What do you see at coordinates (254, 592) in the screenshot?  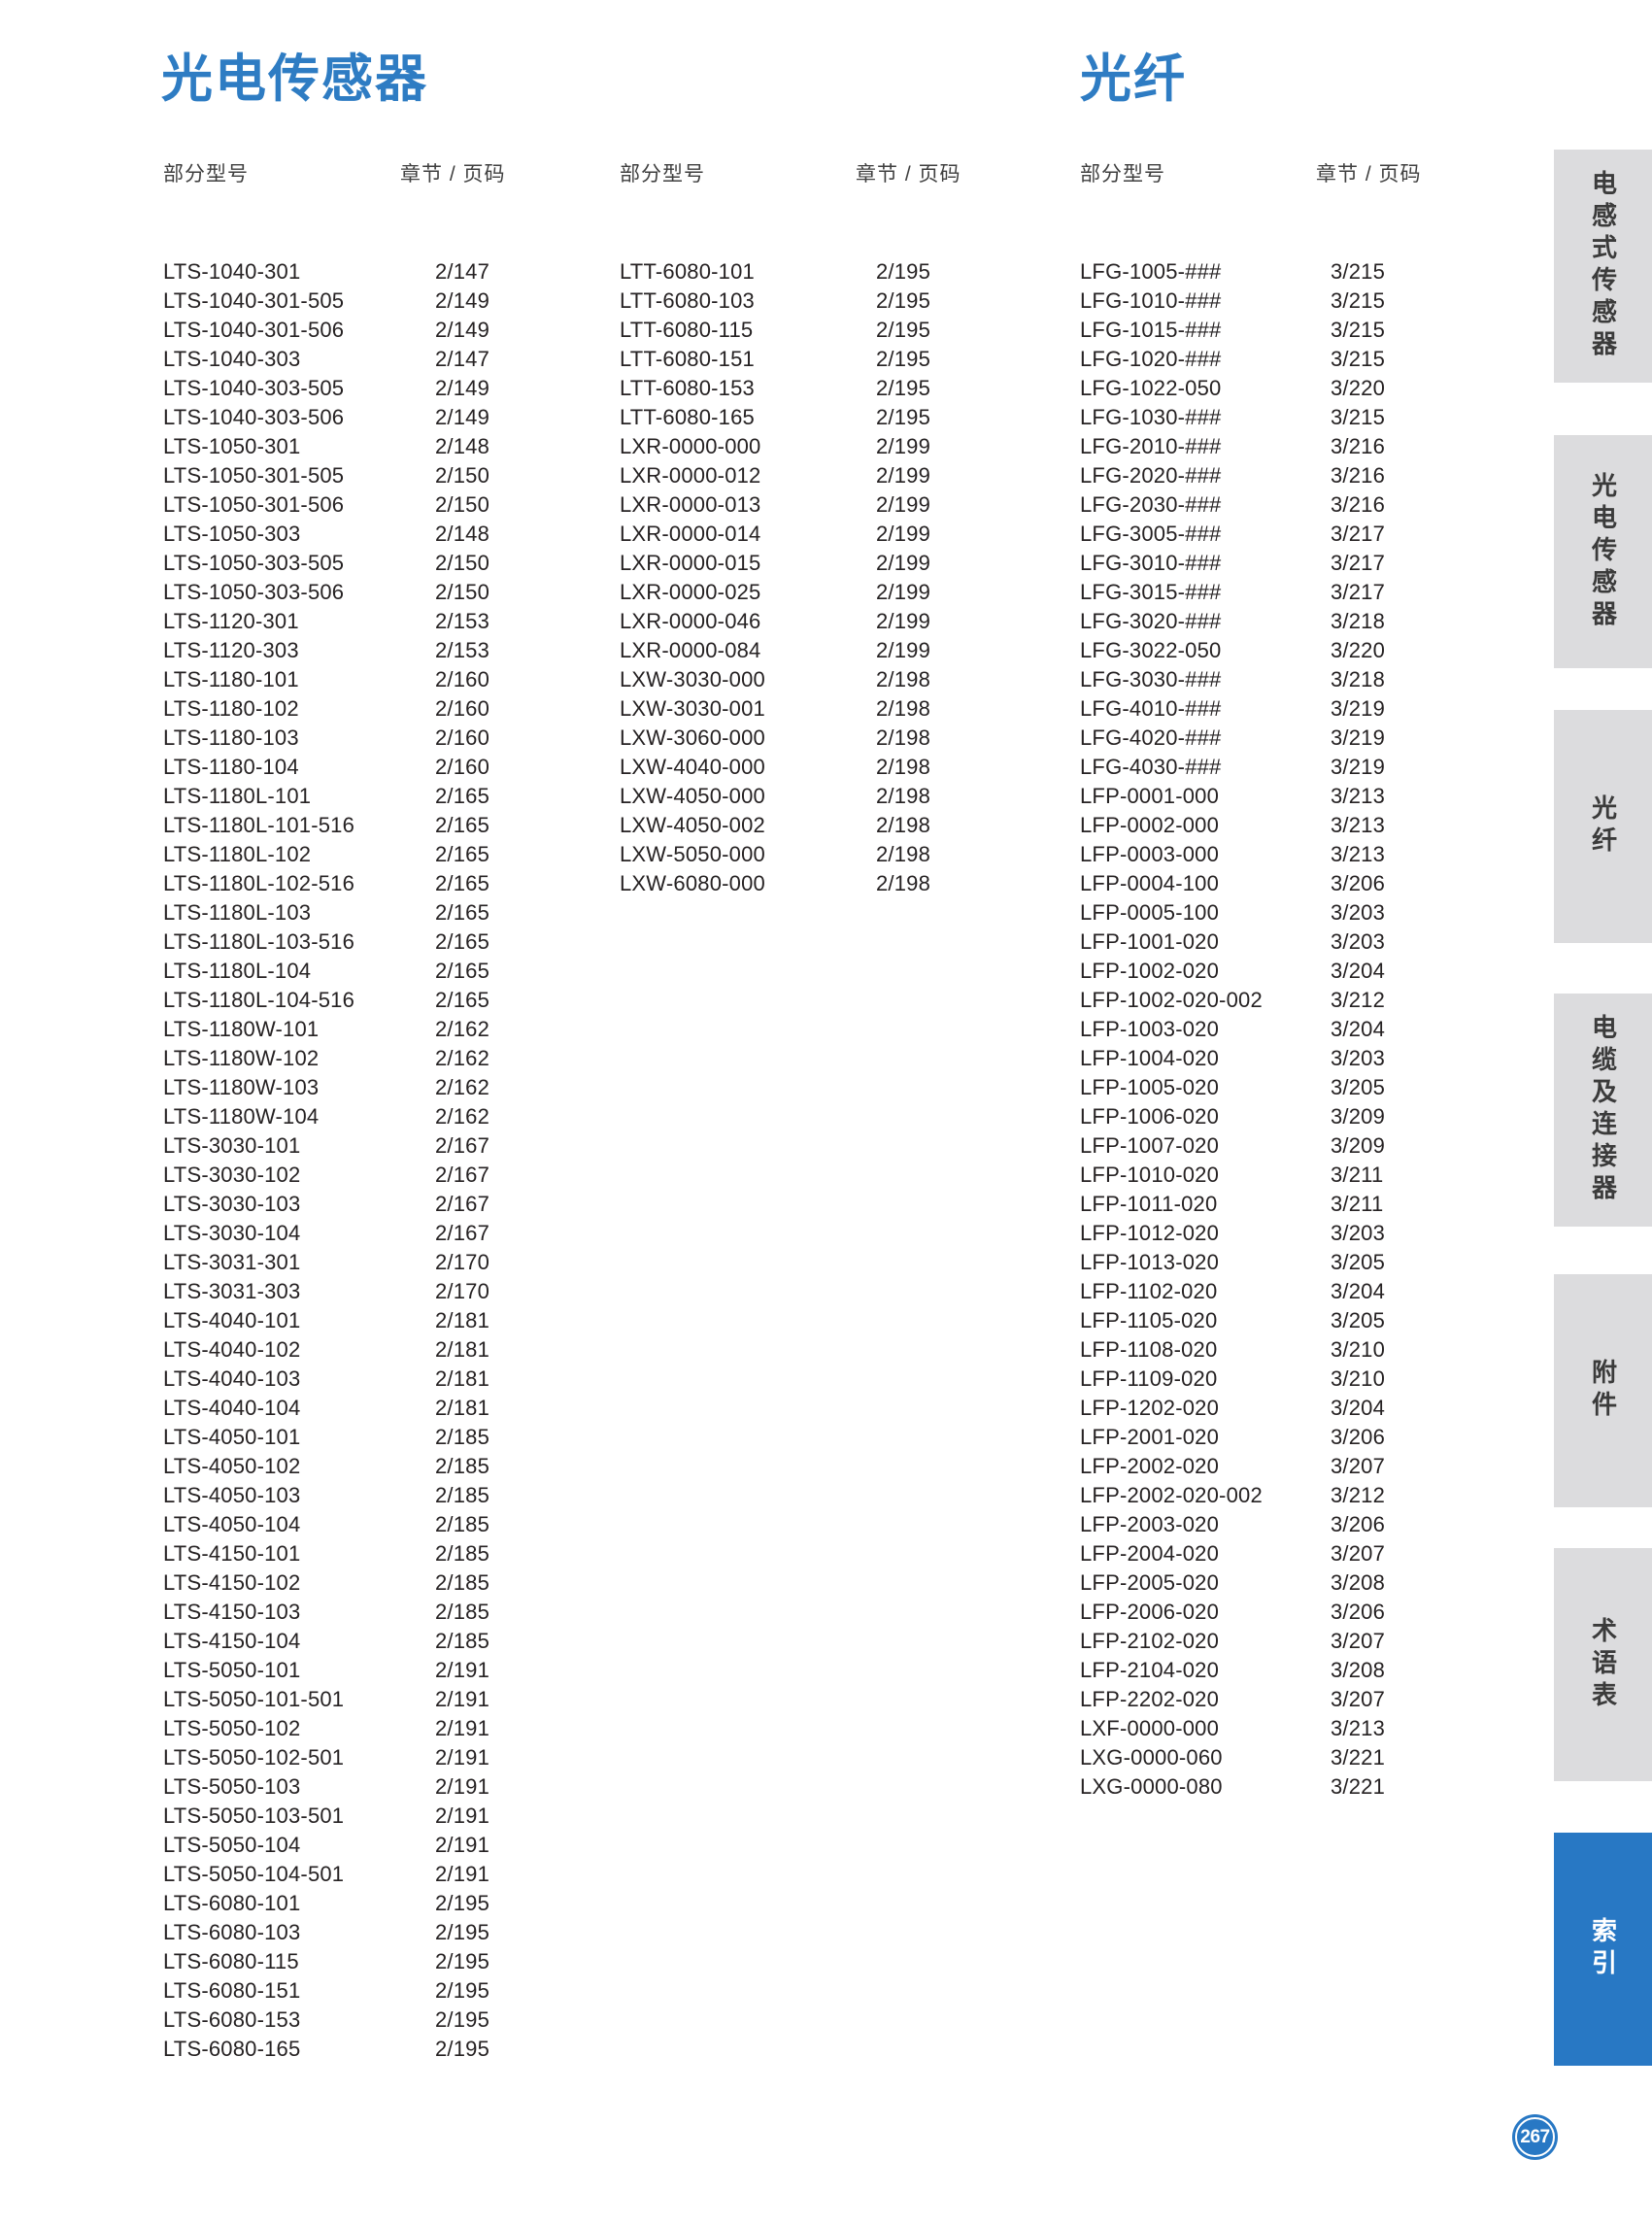 I see `part-number: LTS-1050-303-506` at bounding box center [254, 592].